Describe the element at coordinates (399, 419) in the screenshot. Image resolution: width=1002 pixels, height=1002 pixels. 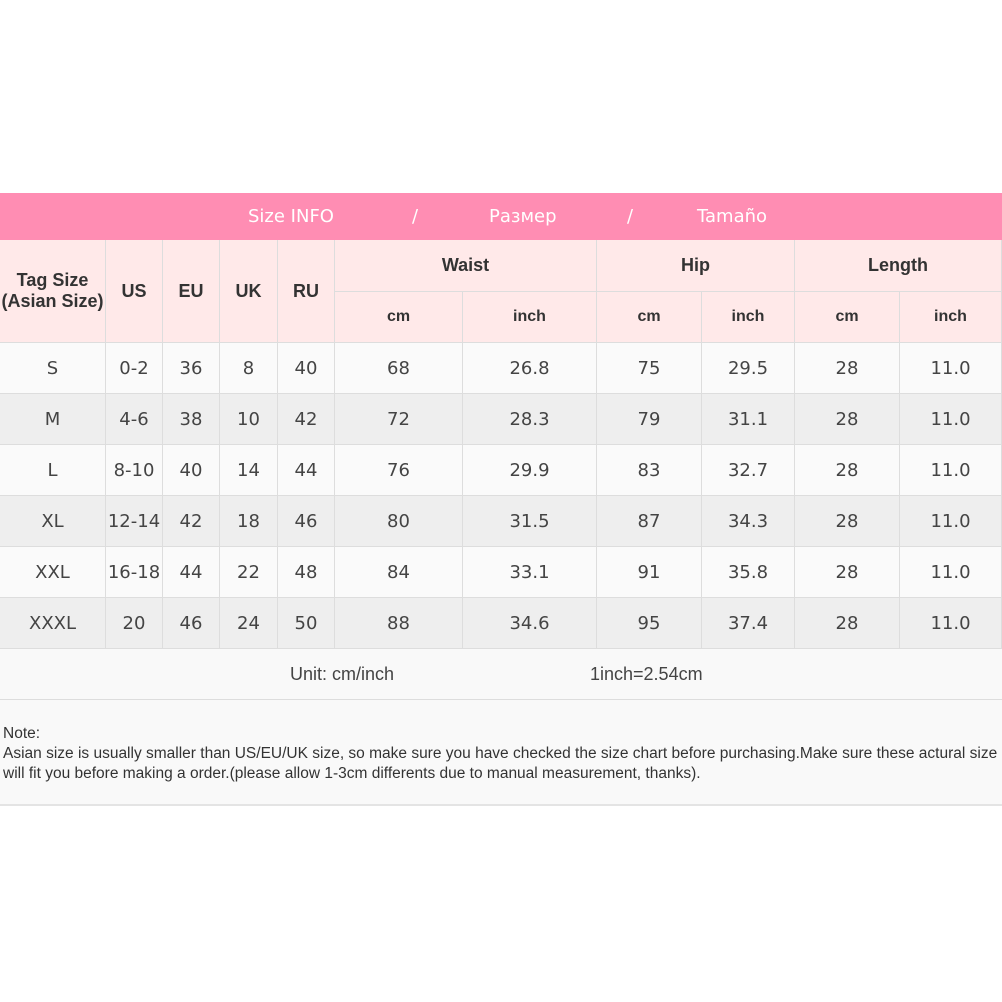
I see `table-cell: 72` at that location.